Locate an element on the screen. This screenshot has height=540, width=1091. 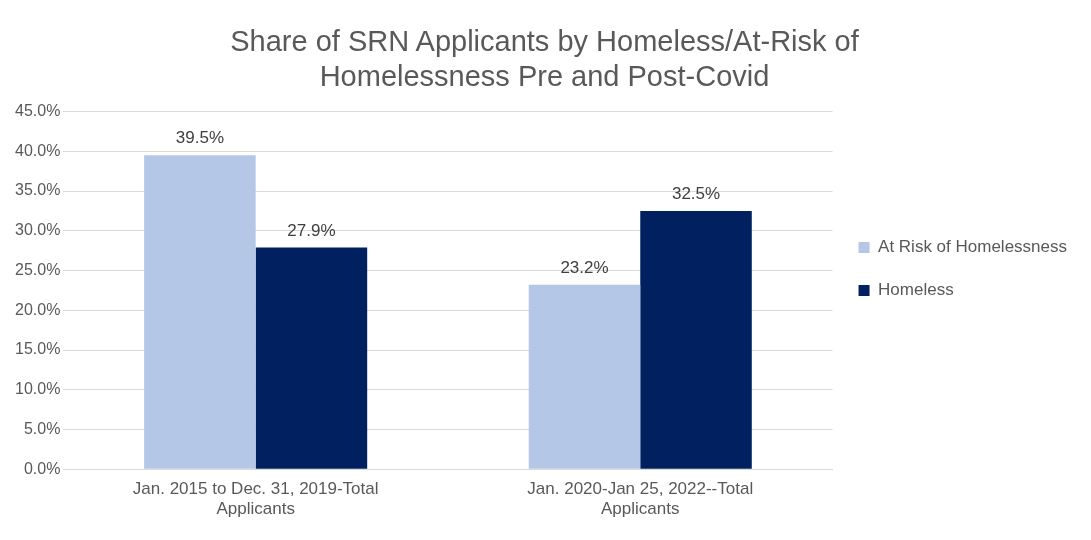
y-tick-label: 25.0% is located at coordinates (37, 269).